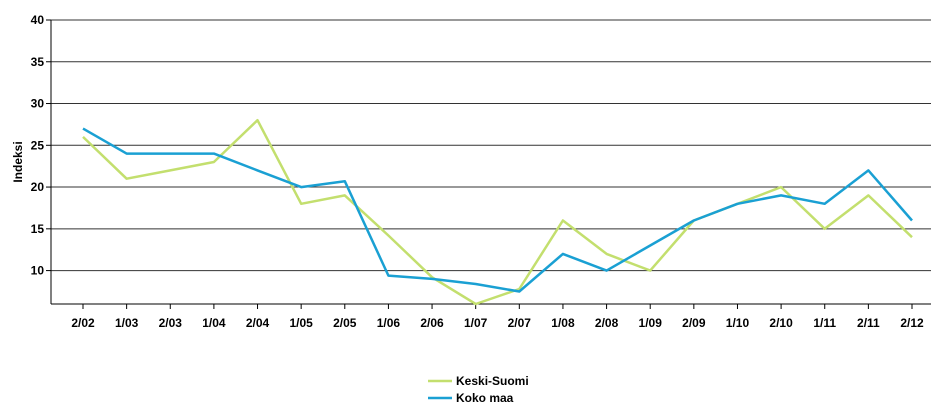 This screenshot has width=934, height=407. Describe the element at coordinates (485, 398) in the screenshot. I see `legend-label-koko-maa: Koko maa` at that location.